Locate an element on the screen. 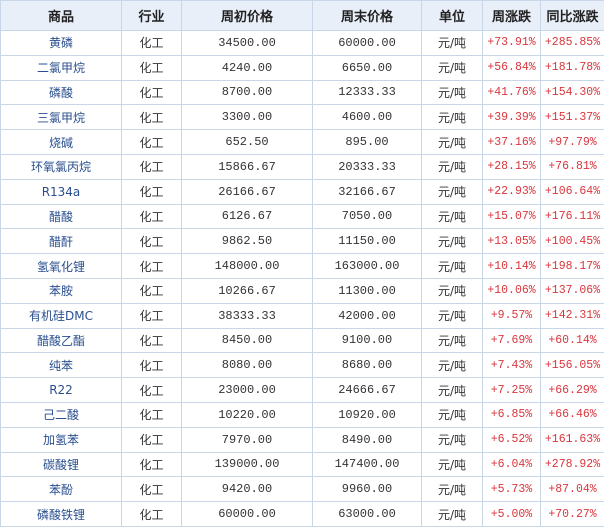 The width and height of the screenshot is (604, 529). end-price-cell: 20333.33 is located at coordinates (367, 166).